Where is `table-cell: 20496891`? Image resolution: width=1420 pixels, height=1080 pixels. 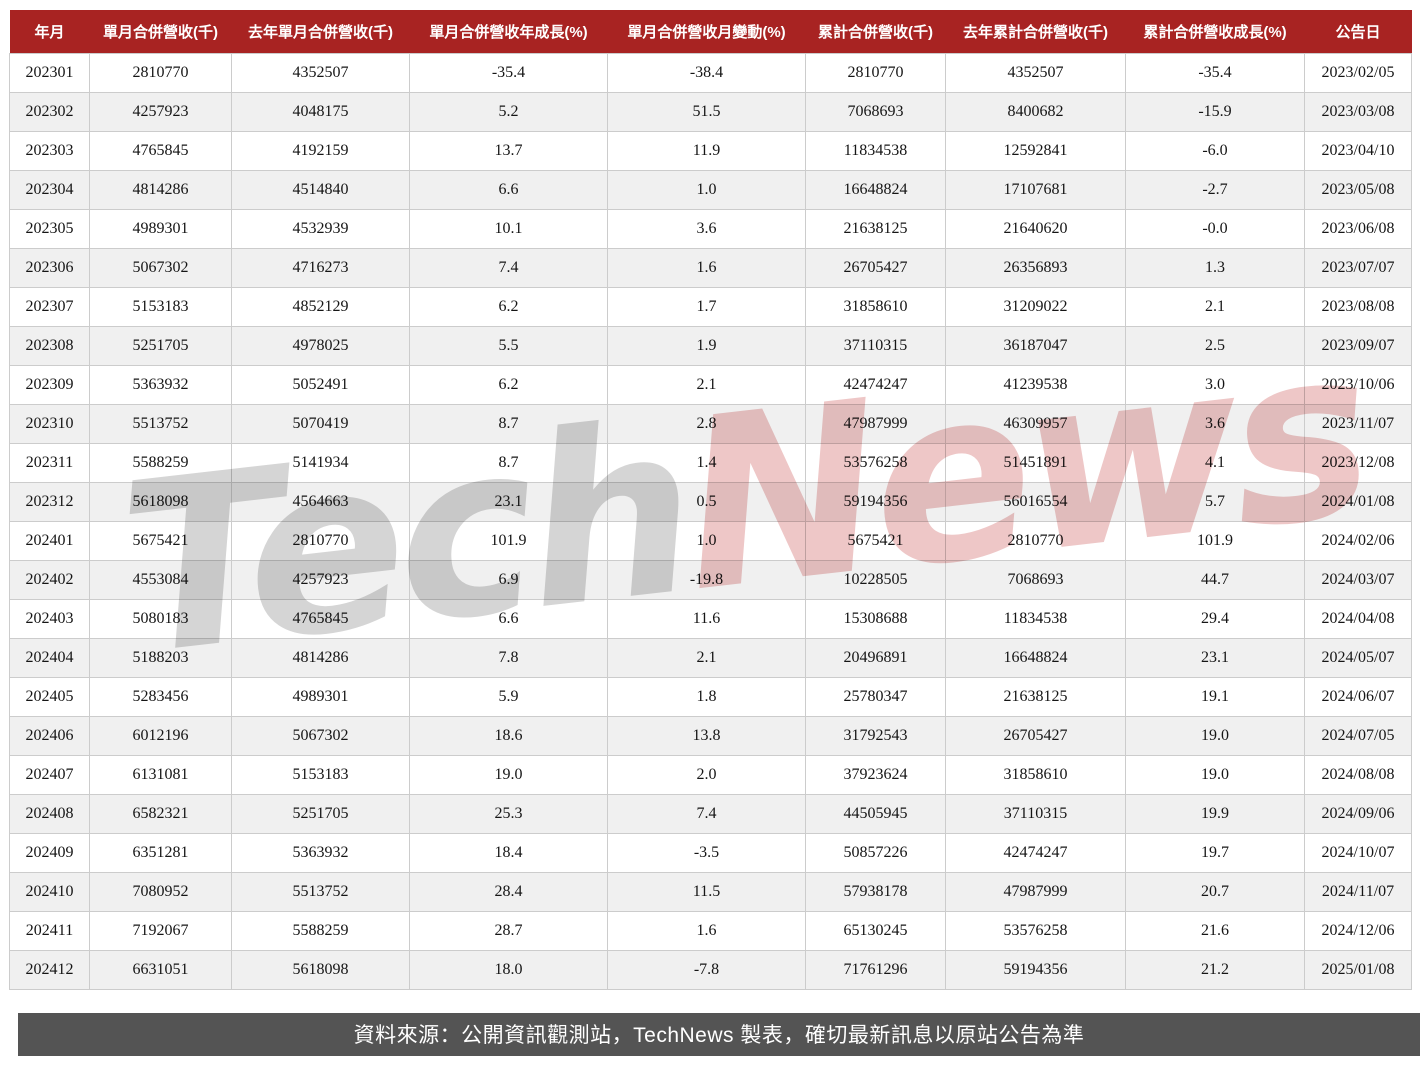
table-cell: 20496891 is located at coordinates (875, 657).